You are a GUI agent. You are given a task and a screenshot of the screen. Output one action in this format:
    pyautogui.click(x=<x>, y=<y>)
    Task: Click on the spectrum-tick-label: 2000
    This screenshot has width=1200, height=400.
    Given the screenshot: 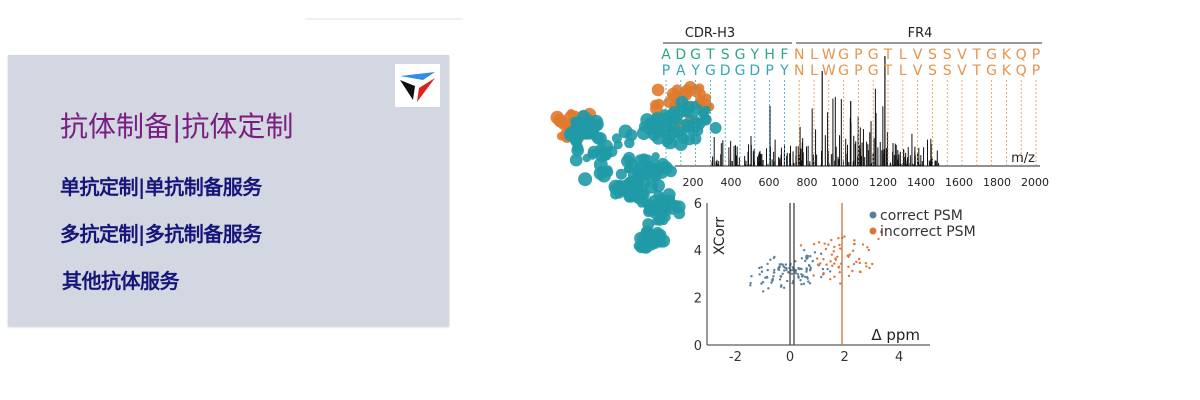 What is the action you would take?
    pyautogui.click(x=1035, y=182)
    